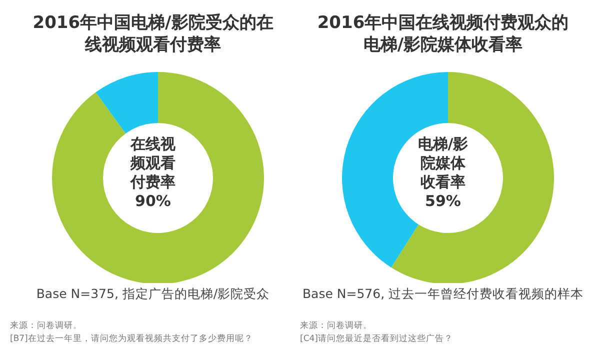  Describe the element at coordinates (153, 34) in the screenshot. I see `chart-title: 2016年中国电梯/影院受众的在线视频观看付费率` at that location.